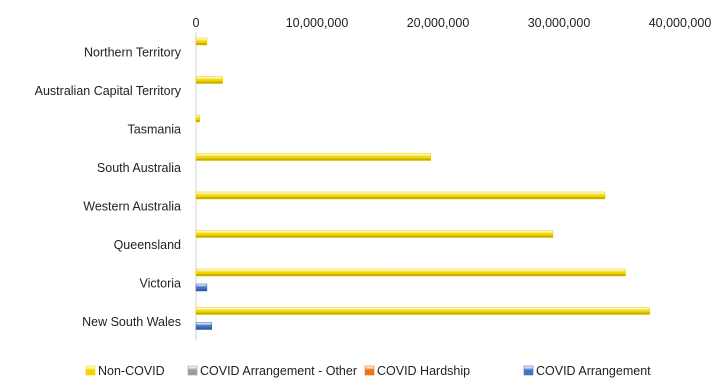 The image size is (712, 382). I want to click on category-label: Western Australia, so click(132, 206).